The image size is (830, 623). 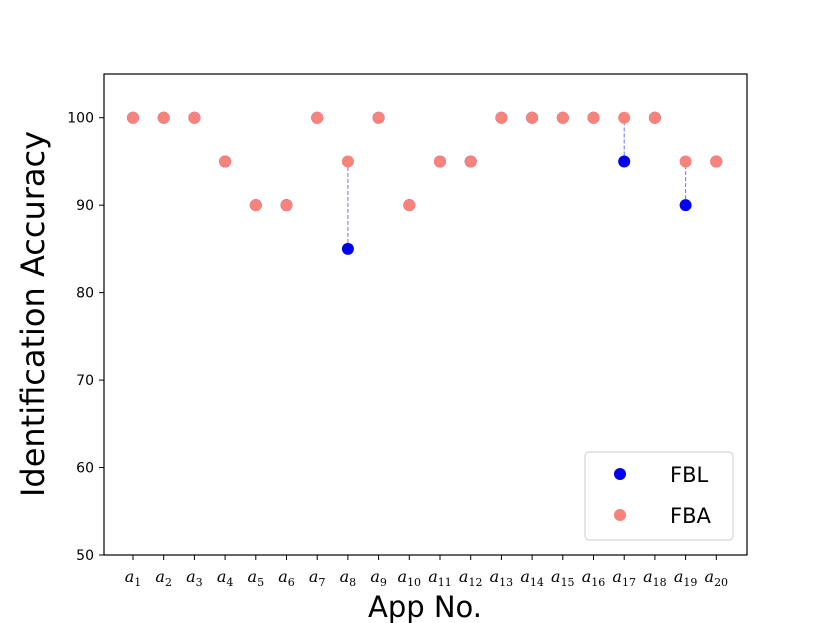 What do you see at coordinates (502, 578) in the screenshot?
I see `x-tick-label: a13` at bounding box center [502, 578].